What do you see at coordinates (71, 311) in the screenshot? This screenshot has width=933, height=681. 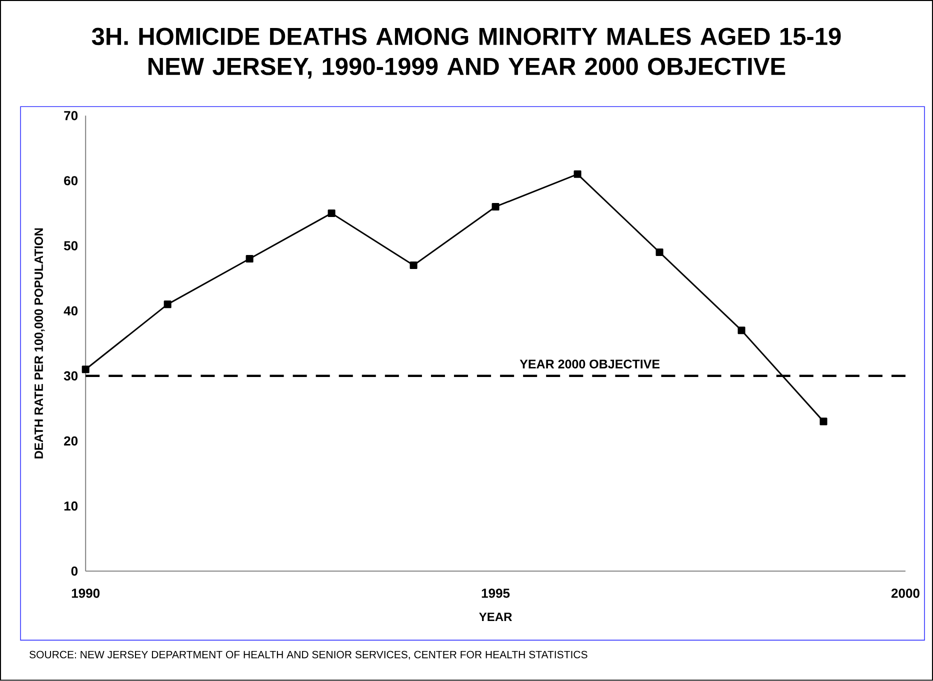 I see `y-tick-label: 40` at bounding box center [71, 311].